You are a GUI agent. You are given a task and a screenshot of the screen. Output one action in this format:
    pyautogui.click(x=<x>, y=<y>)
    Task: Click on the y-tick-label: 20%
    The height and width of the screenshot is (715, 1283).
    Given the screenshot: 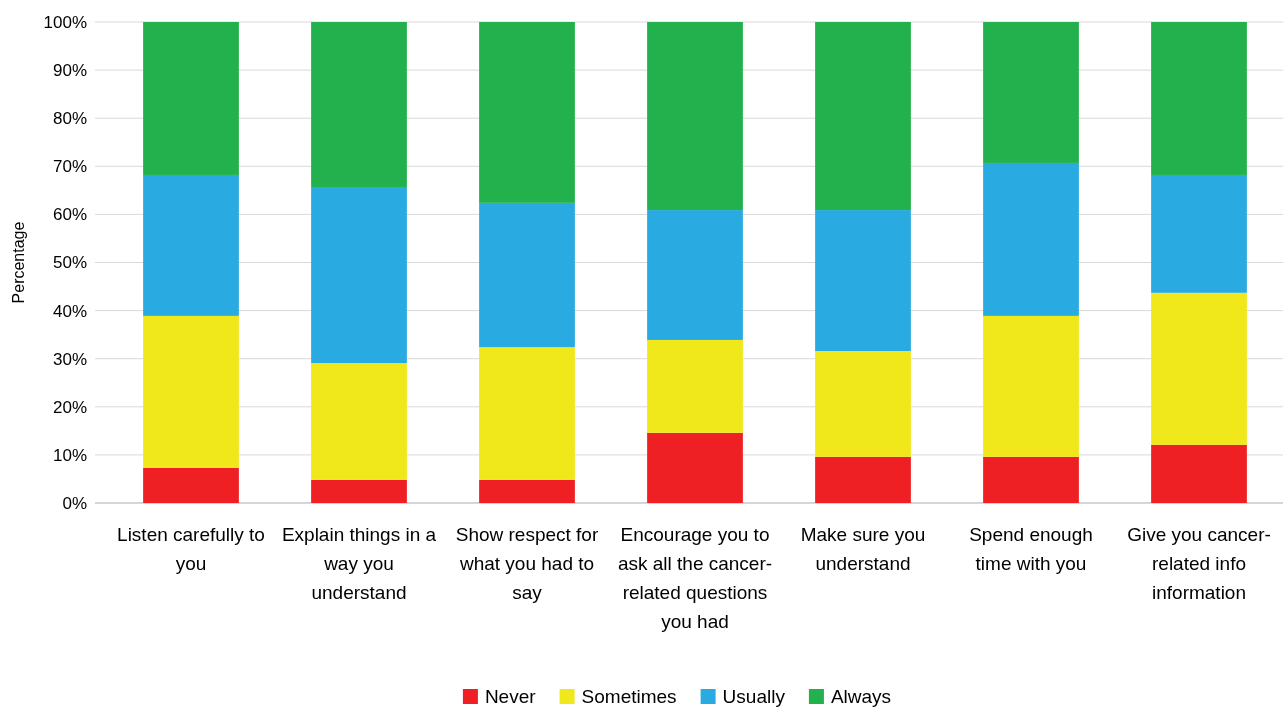 What is the action you would take?
    pyautogui.click(x=69, y=407)
    